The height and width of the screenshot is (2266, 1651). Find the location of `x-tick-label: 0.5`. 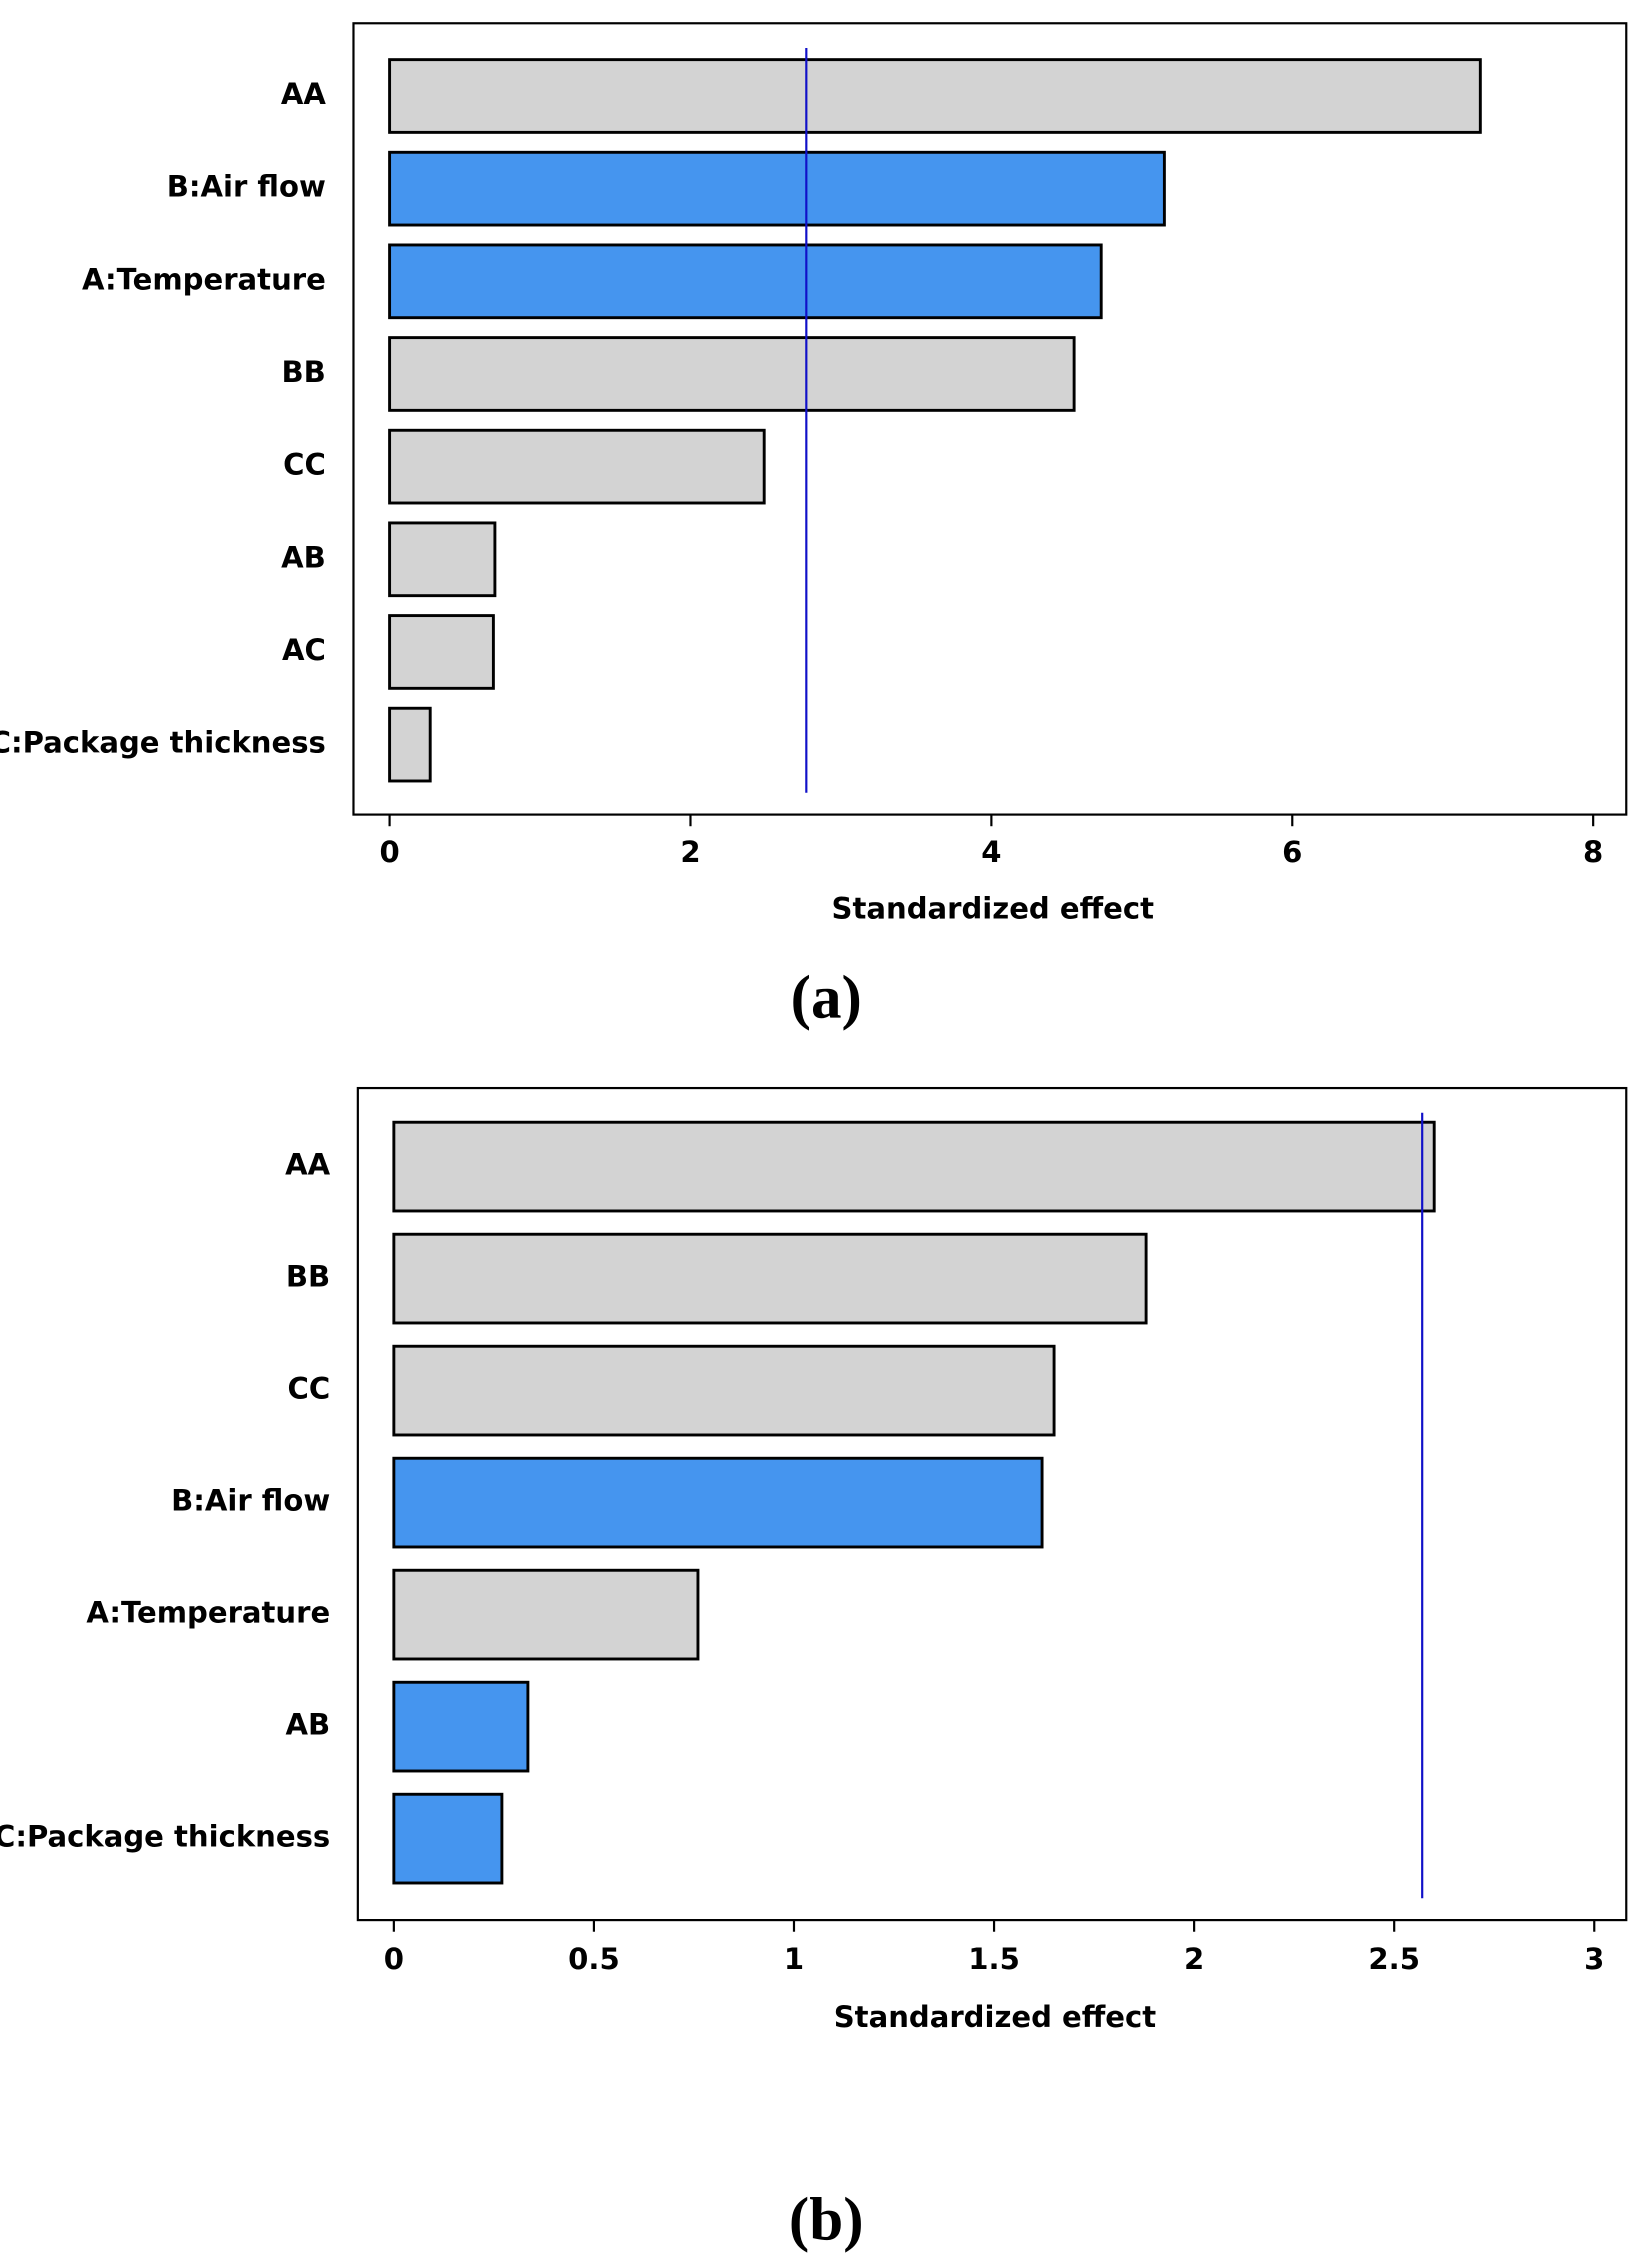

x-tick-label: 0.5 is located at coordinates (594, 1959).